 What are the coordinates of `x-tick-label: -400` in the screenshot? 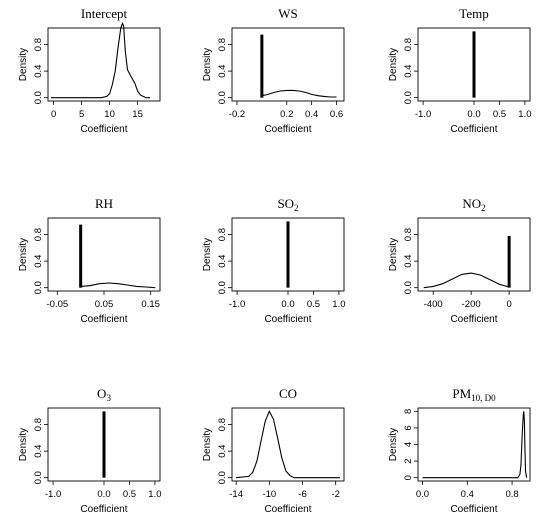 It's located at (433, 304).